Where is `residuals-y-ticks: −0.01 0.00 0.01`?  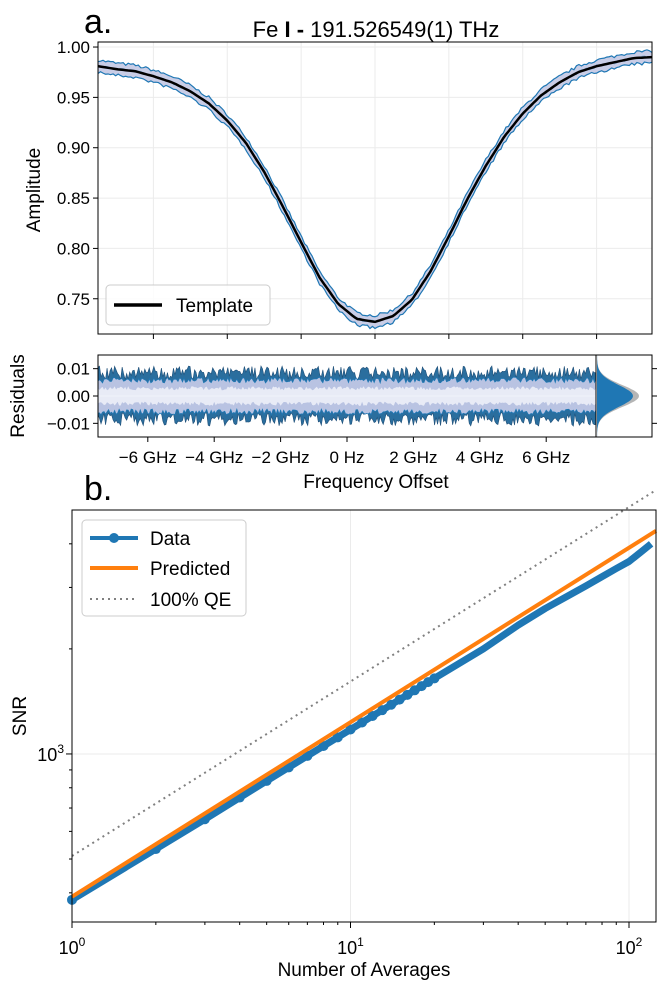
residuals-y-ticks: −0.01 0.00 0.01 is located at coordinates (352, 396).